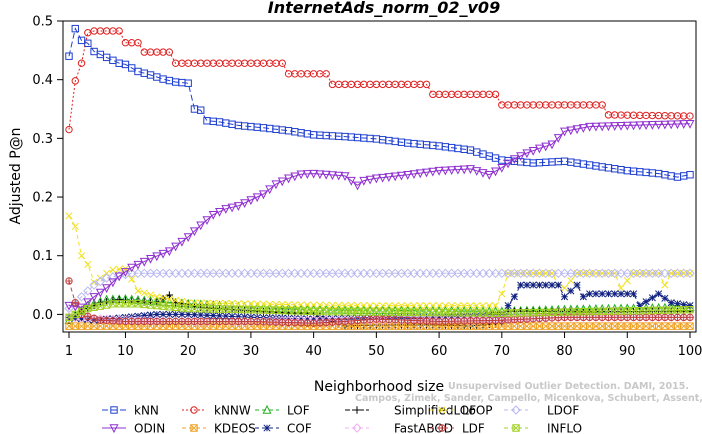  What do you see at coordinates (473, 428) in the screenshot?
I see `legend-label: LDF` at bounding box center [473, 428].